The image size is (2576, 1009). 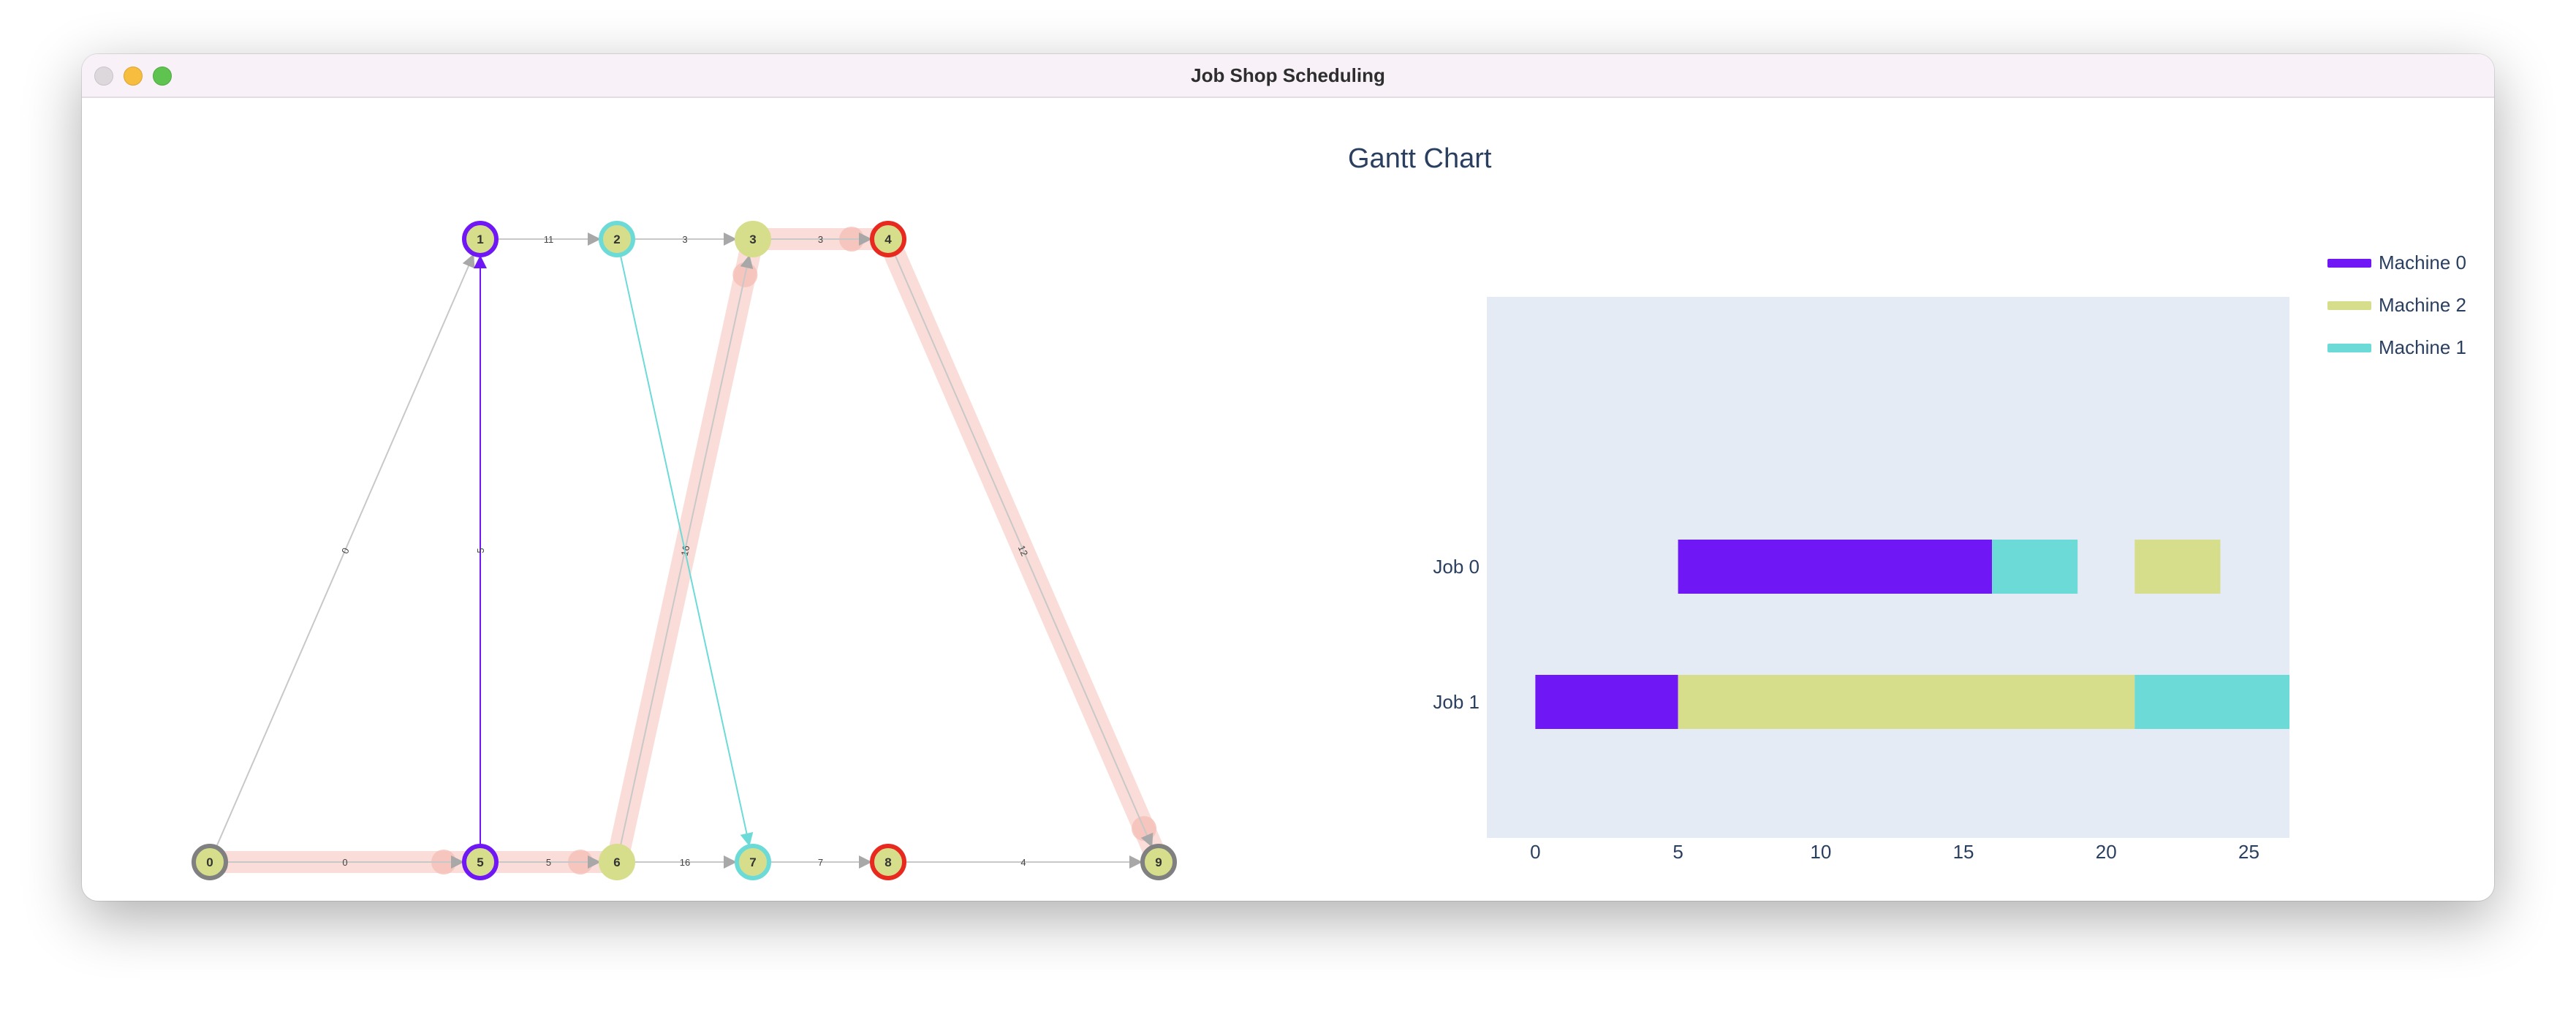 I want to click on graph-node-label: 0, so click(x=209, y=862).